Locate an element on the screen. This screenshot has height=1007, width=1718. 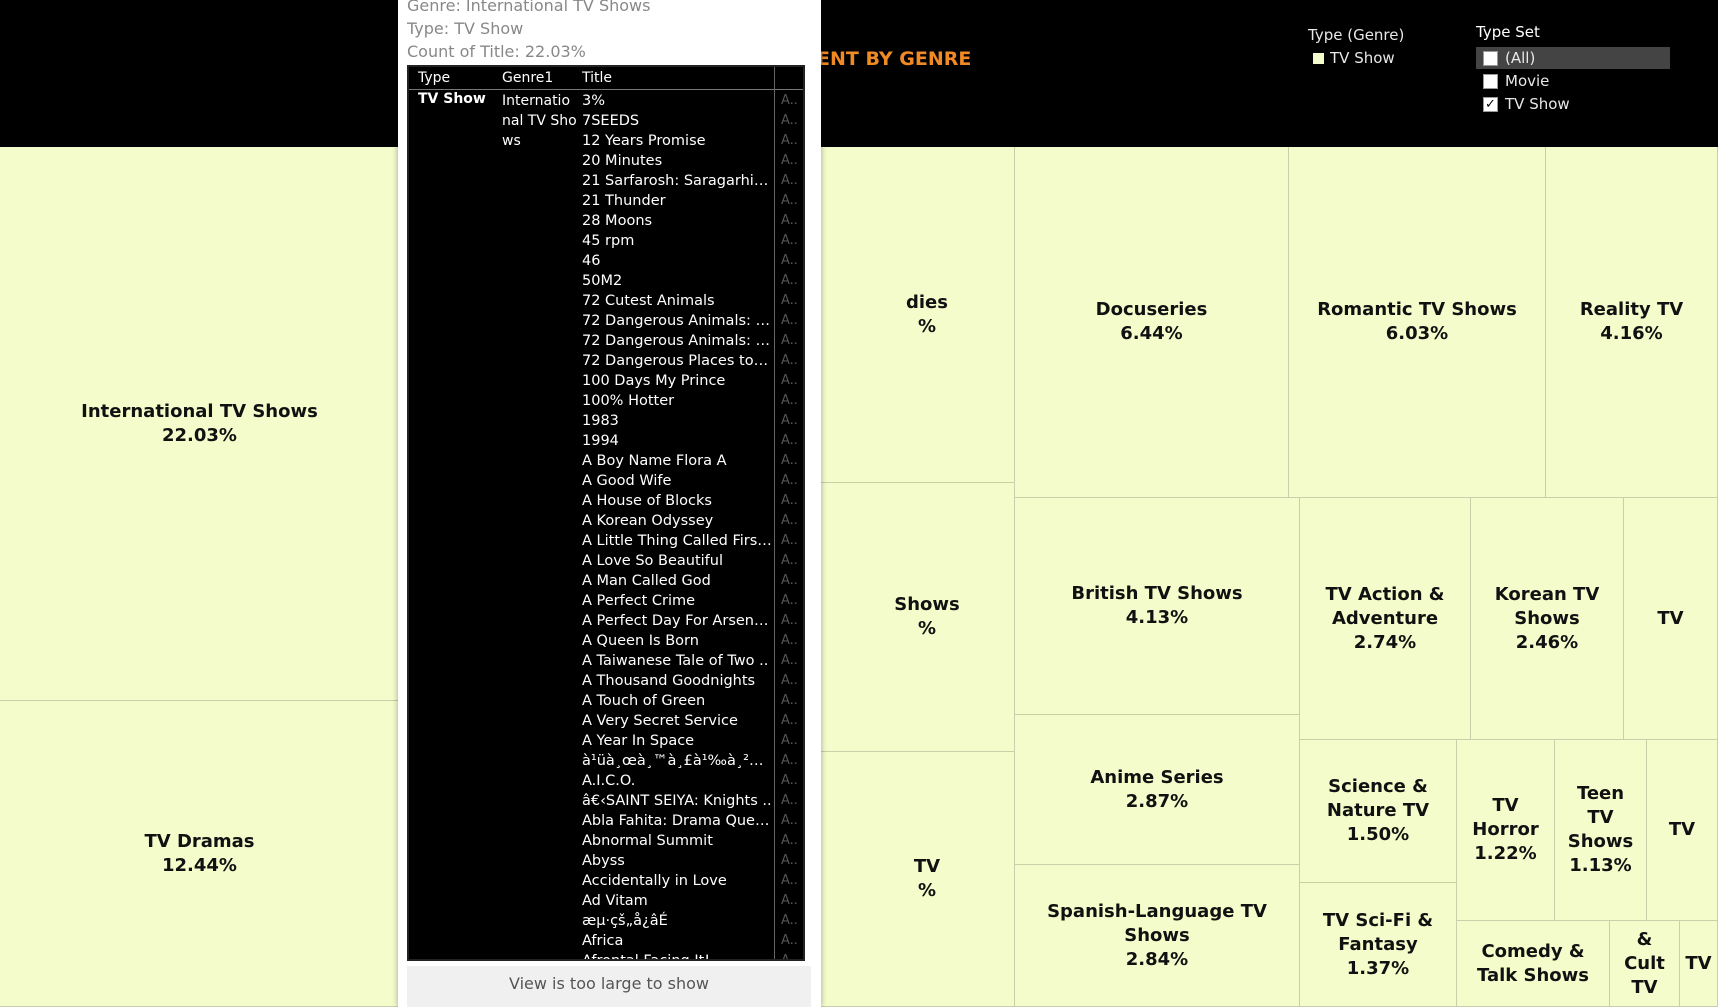
cell-genre1: Internatio nal TV Sho ws is located at coordinates (539, 121).